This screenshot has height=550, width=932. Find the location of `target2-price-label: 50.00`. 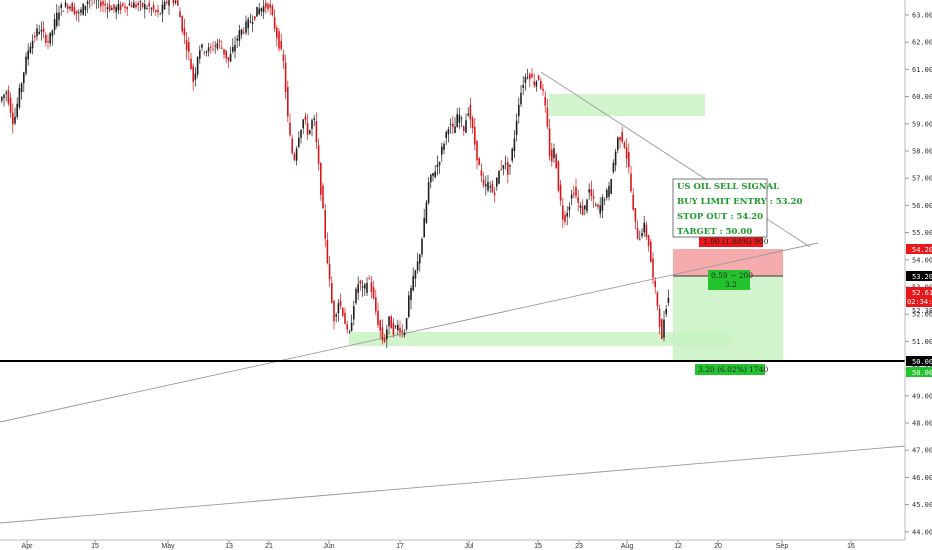

target2-price-label: 50.00 is located at coordinates (922, 373).